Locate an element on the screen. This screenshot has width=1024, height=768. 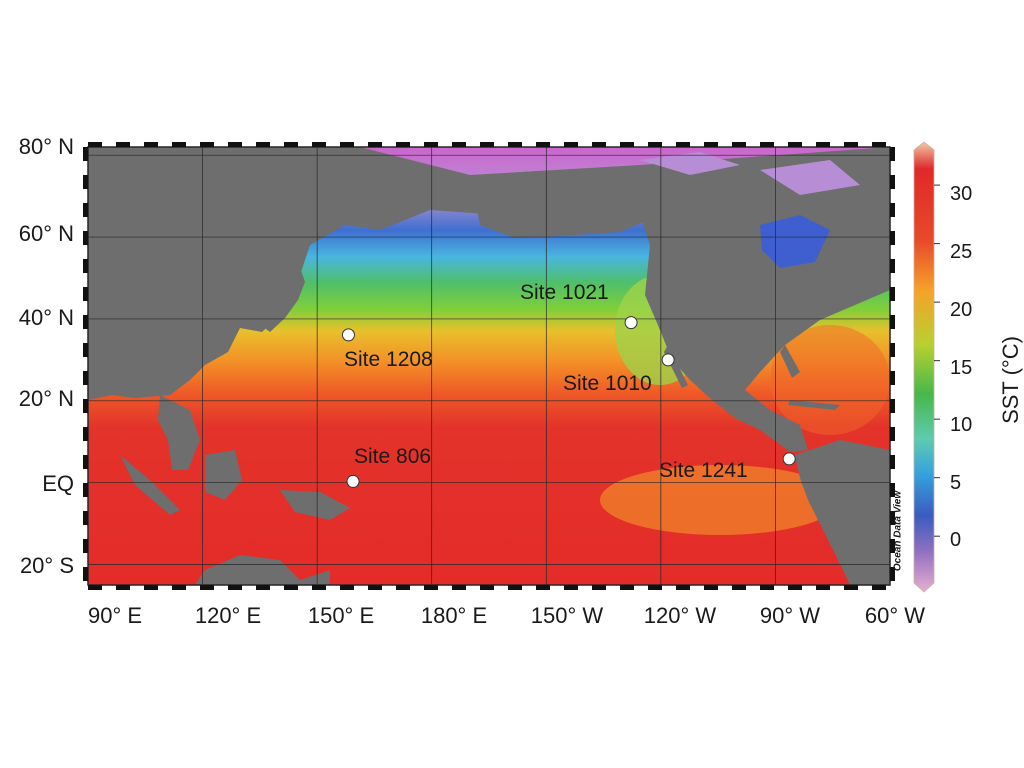
borneo-land is located at coordinates (223, 475).